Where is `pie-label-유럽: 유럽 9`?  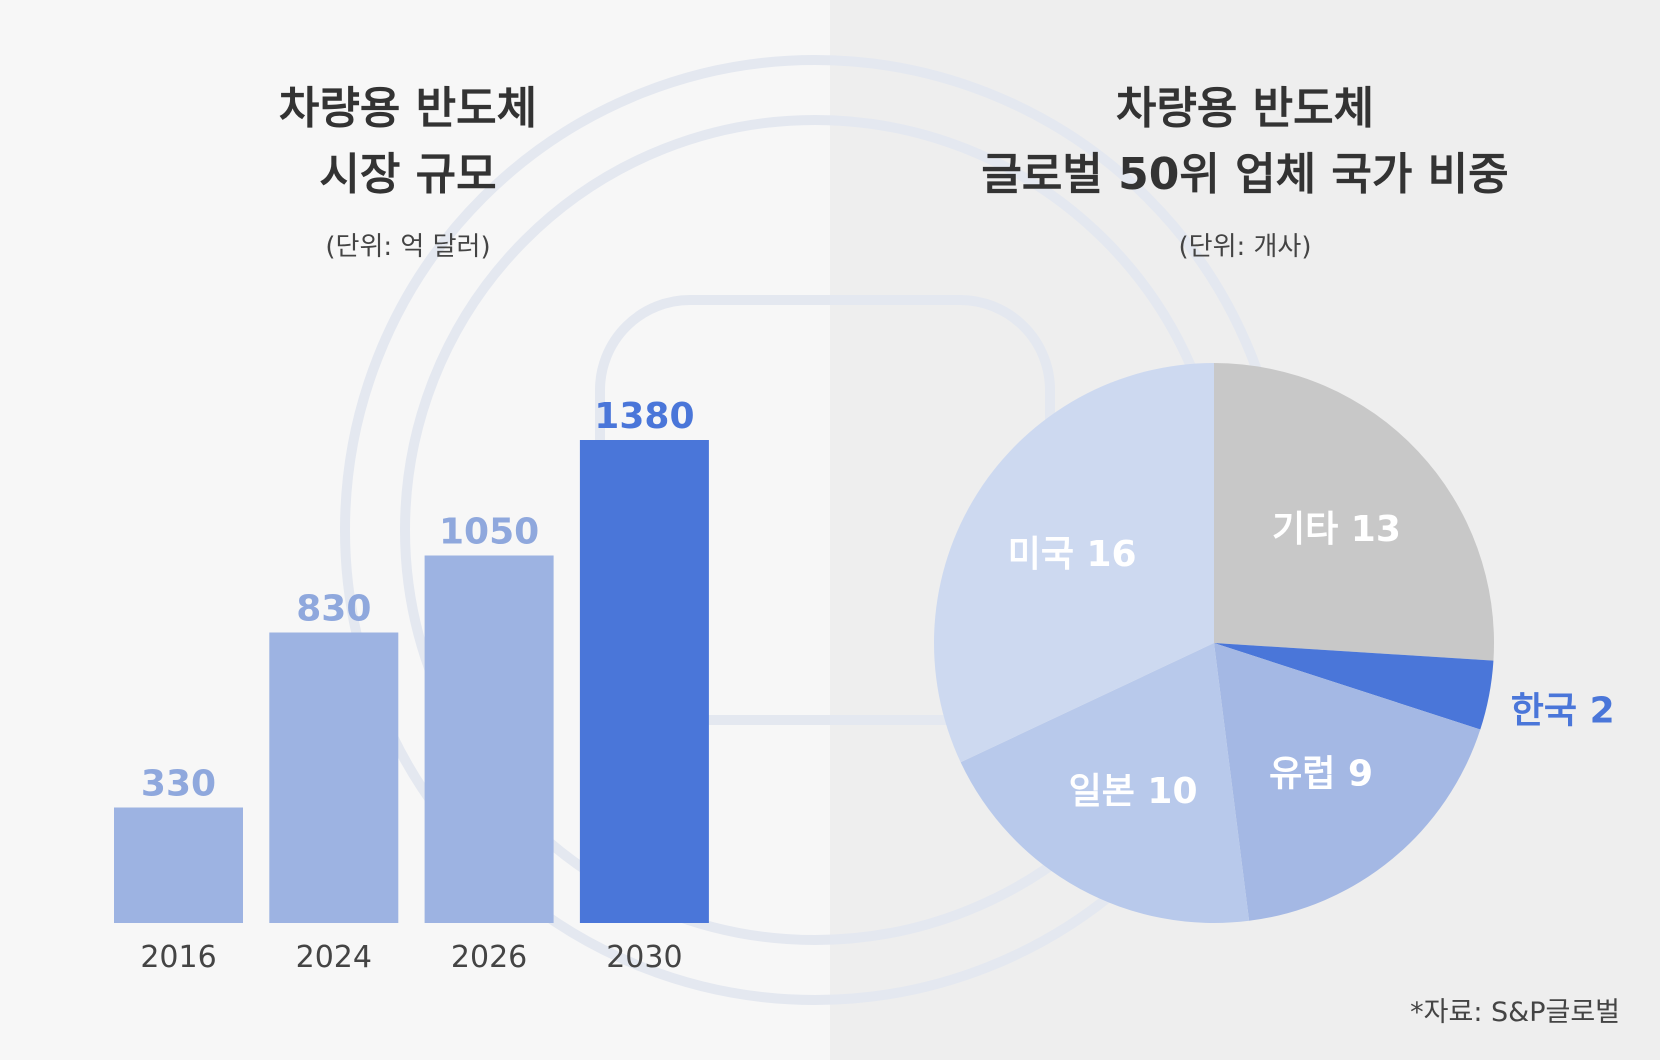
pie-label-유럽: 유럽 9 is located at coordinates (1321, 773).